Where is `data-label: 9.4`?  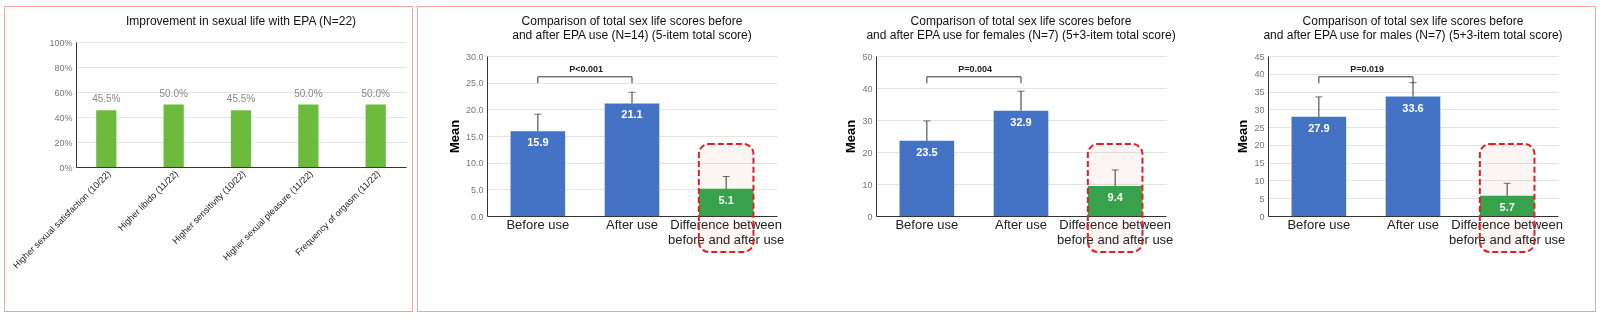
data-label: 9.4 is located at coordinates (1115, 196).